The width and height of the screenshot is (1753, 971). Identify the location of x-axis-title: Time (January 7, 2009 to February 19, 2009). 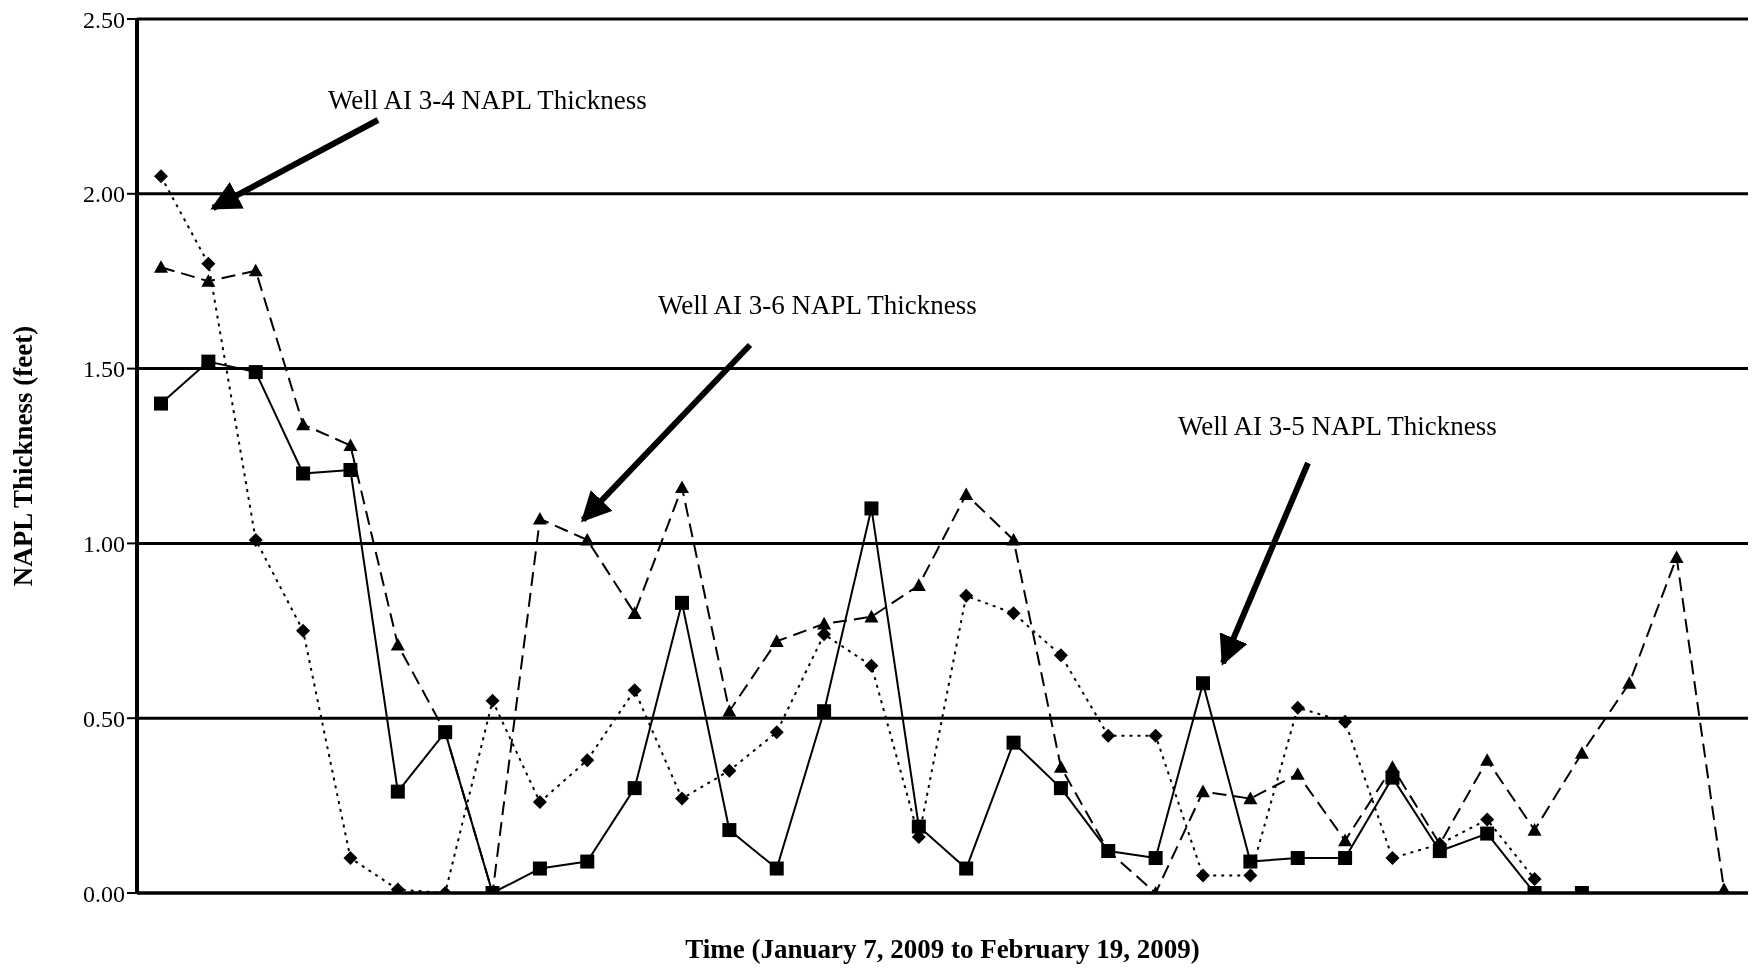
(942, 949).